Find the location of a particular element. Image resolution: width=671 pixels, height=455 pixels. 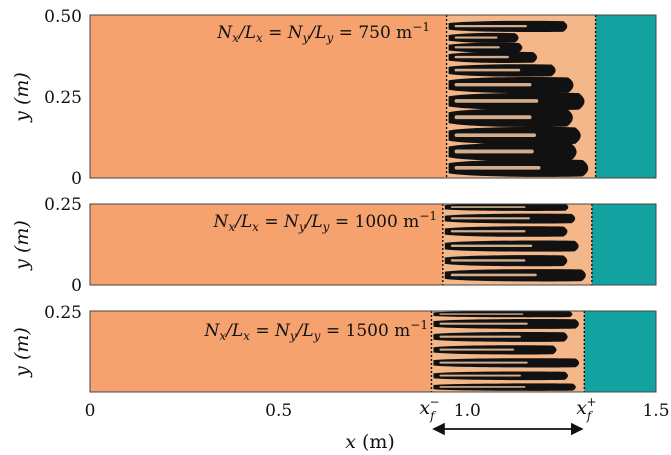

xtick-1: 0.5 is located at coordinates (278, 411).